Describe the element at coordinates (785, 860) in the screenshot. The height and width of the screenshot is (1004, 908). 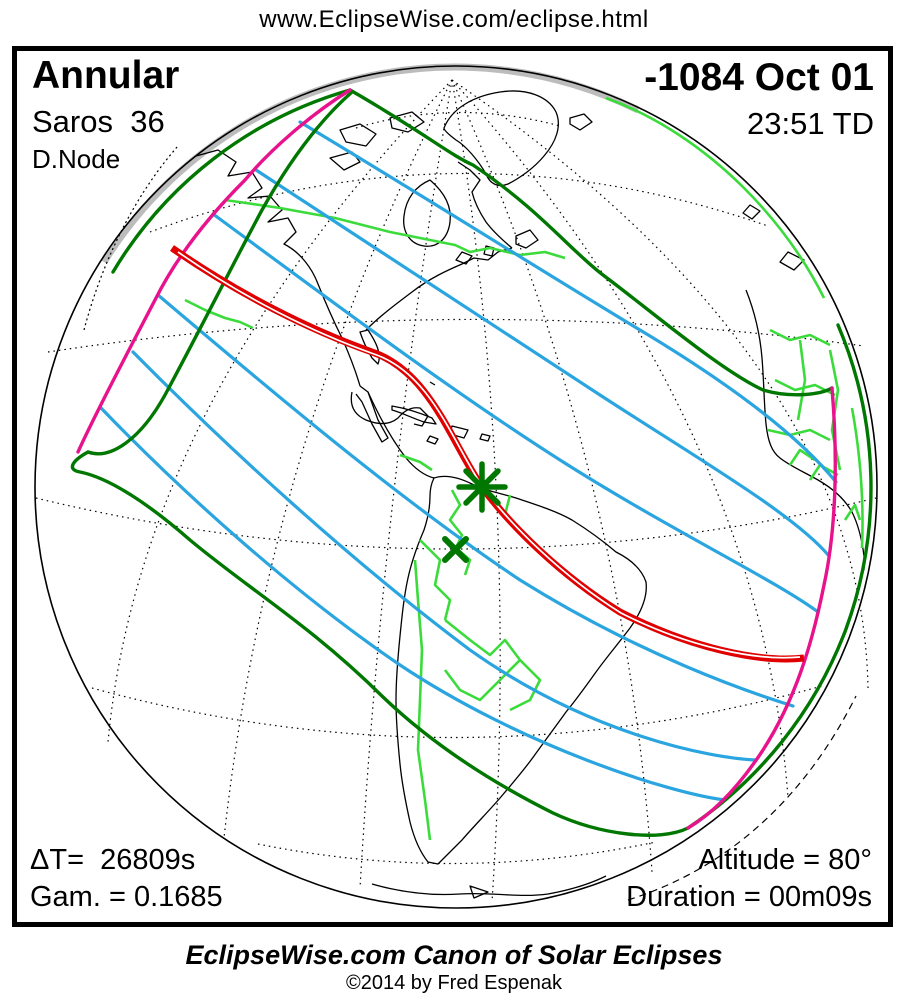
I see `altitude-value: Altitude = 80°` at that location.